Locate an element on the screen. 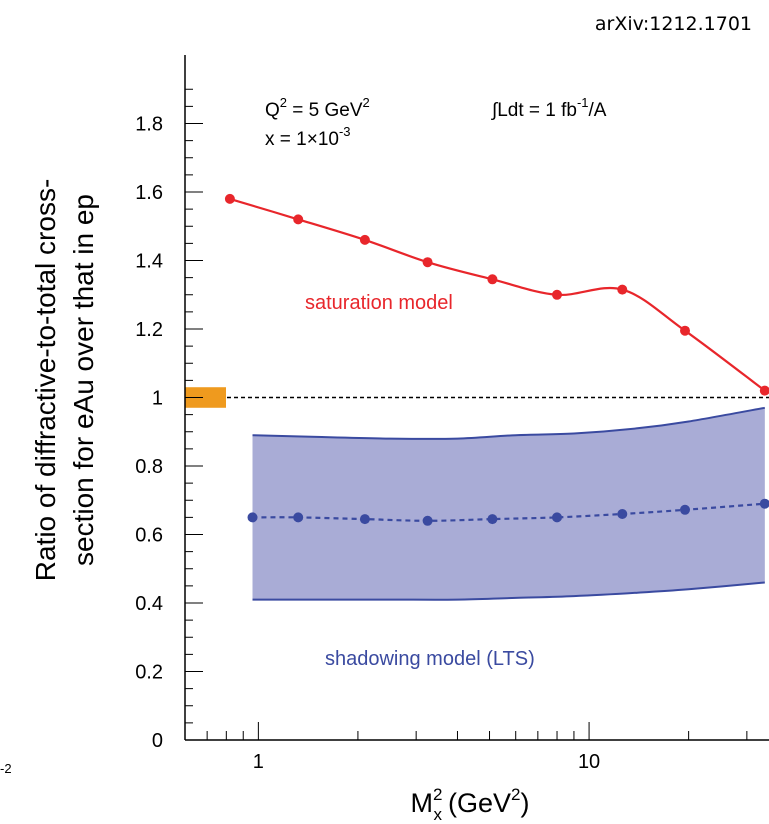  shadowing-band-lower-edge is located at coordinates (508, 591).